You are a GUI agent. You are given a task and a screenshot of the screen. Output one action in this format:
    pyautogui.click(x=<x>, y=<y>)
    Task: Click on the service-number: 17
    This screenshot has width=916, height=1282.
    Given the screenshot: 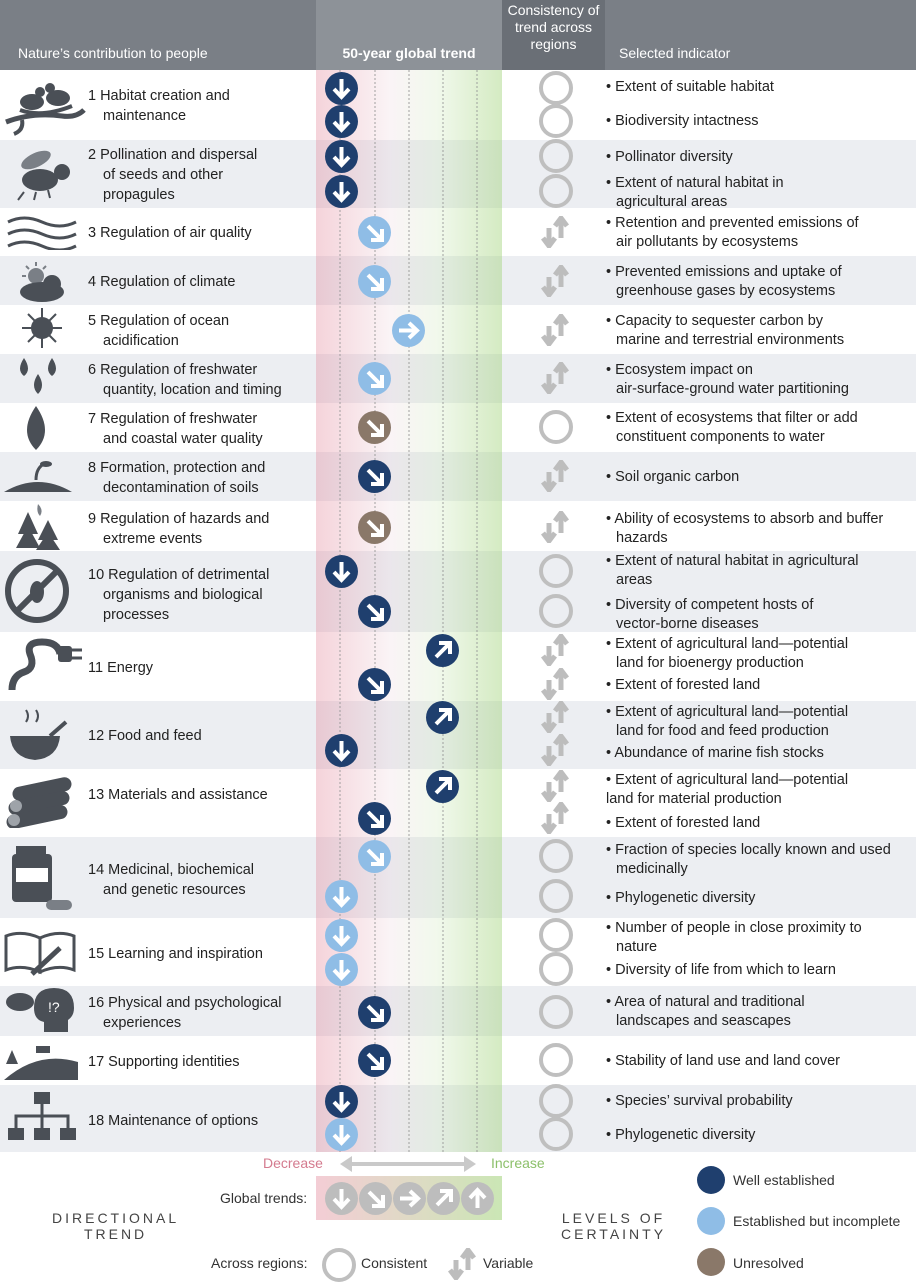 What is the action you would take?
    pyautogui.click(x=96, y=1062)
    